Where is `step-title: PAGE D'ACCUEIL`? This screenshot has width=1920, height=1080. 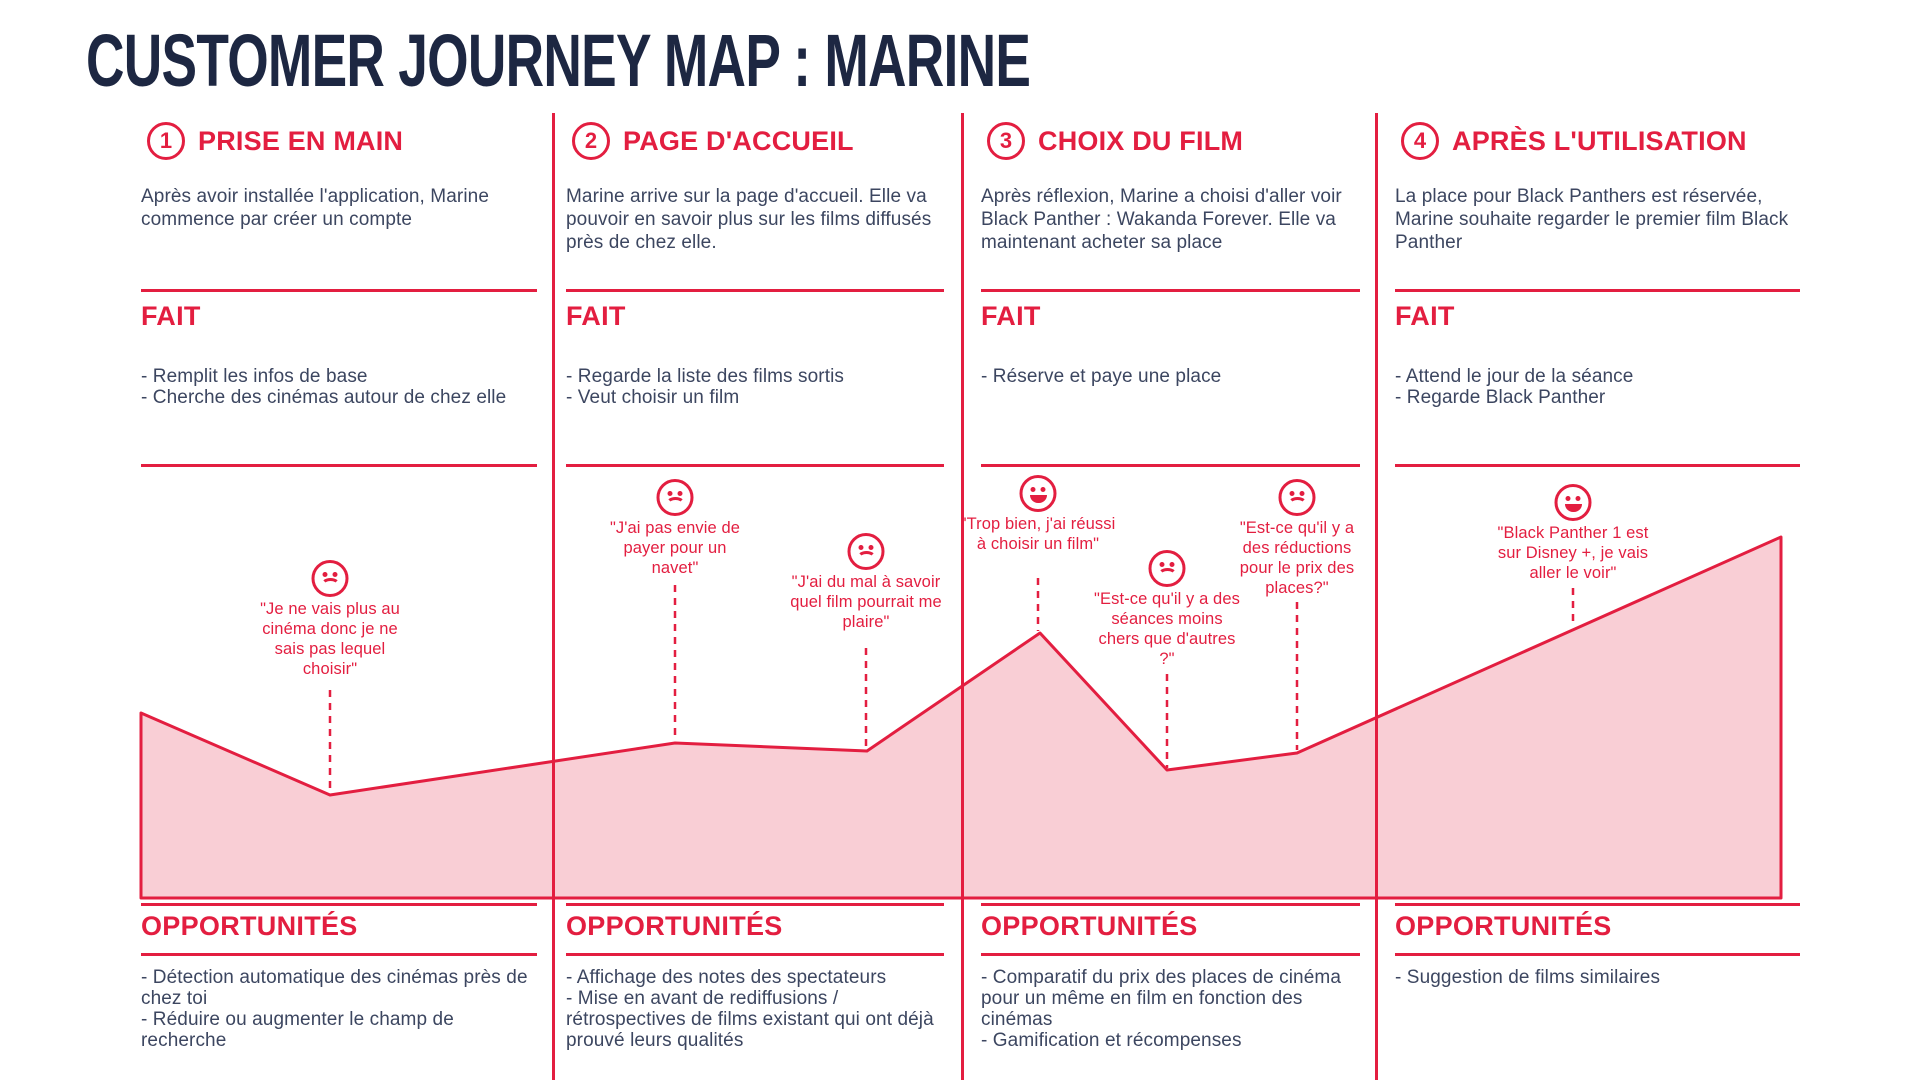 step-title: PAGE D'ACCUEIL is located at coordinates (738, 140).